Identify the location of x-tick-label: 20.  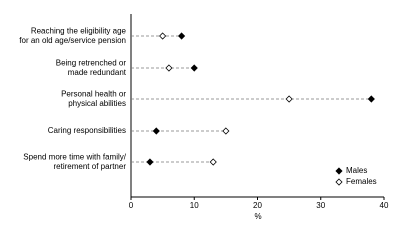
(257, 205).